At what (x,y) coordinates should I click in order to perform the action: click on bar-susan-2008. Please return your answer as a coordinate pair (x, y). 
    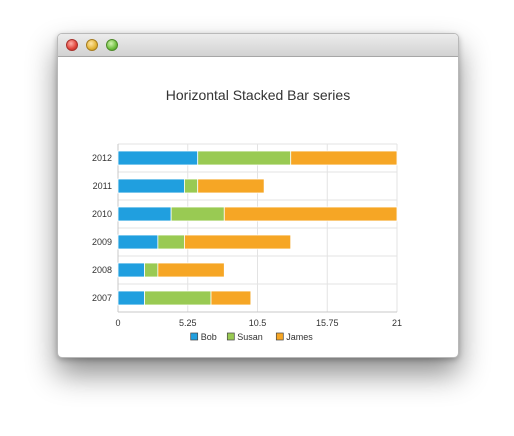
    Looking at the image, I should click on (151, 270).